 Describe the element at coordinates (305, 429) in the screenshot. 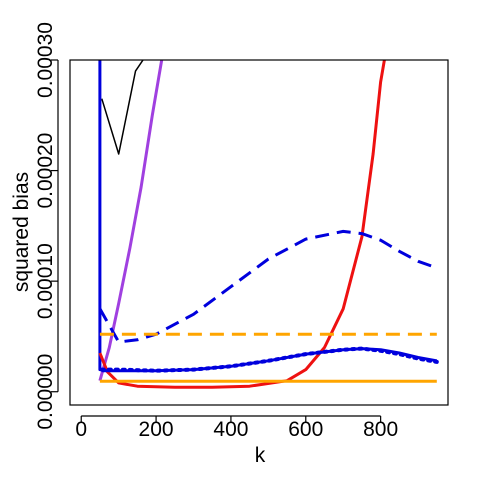

I see `x-tick-label: 600` at that location.